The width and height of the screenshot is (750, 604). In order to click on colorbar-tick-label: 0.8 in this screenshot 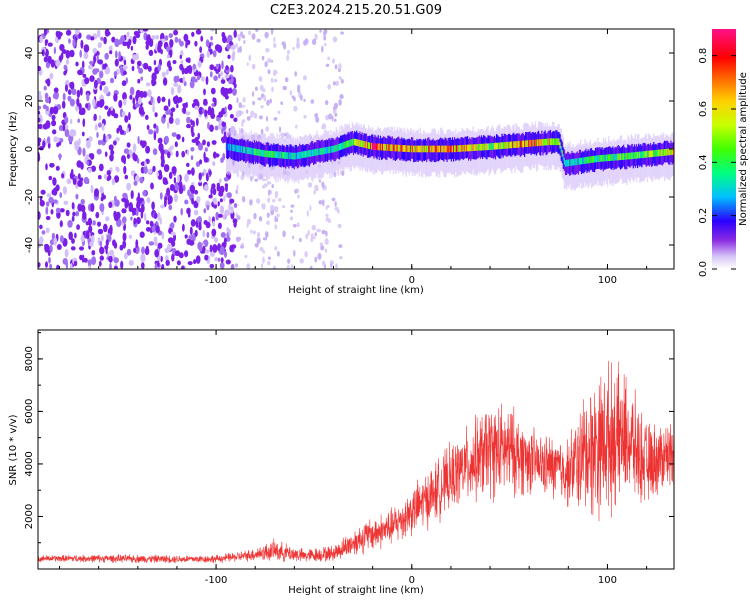, I will do `click(703, 56)`.